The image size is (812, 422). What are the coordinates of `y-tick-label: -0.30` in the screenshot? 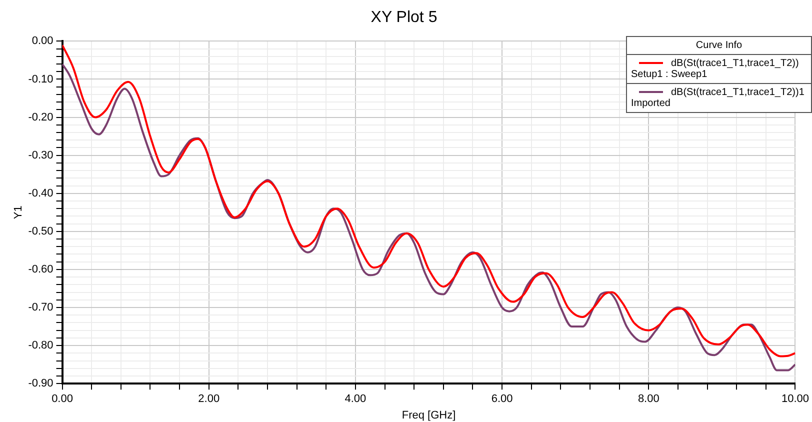 It's located at (41, 155).